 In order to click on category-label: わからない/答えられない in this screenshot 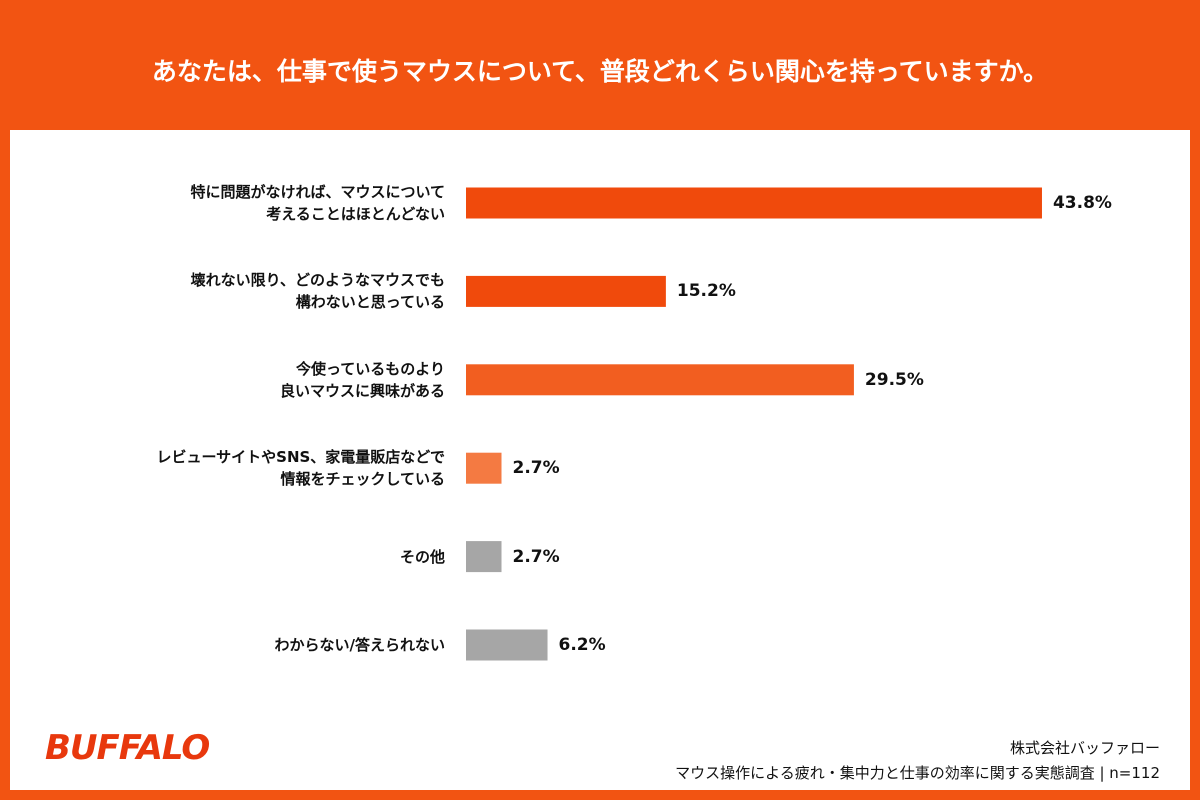, I will do `click(359, 645)`.